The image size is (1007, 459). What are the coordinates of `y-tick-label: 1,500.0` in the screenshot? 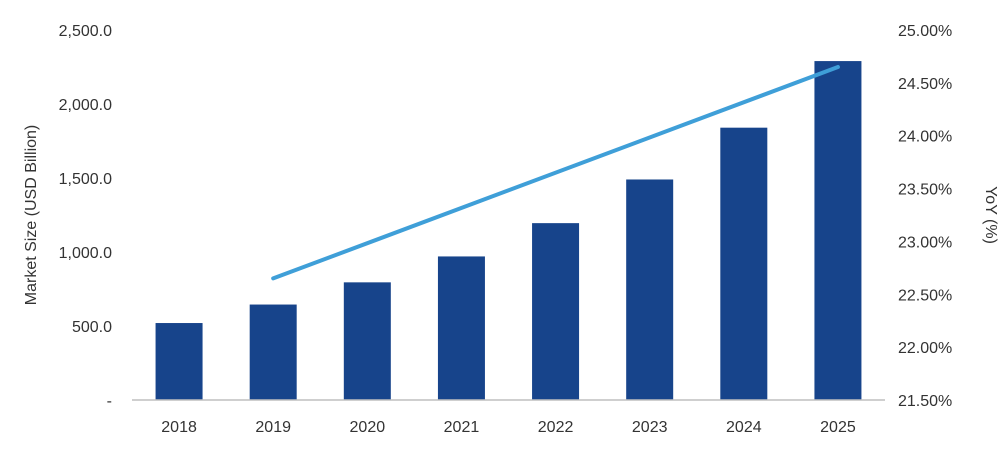 It's located at (85, 179).